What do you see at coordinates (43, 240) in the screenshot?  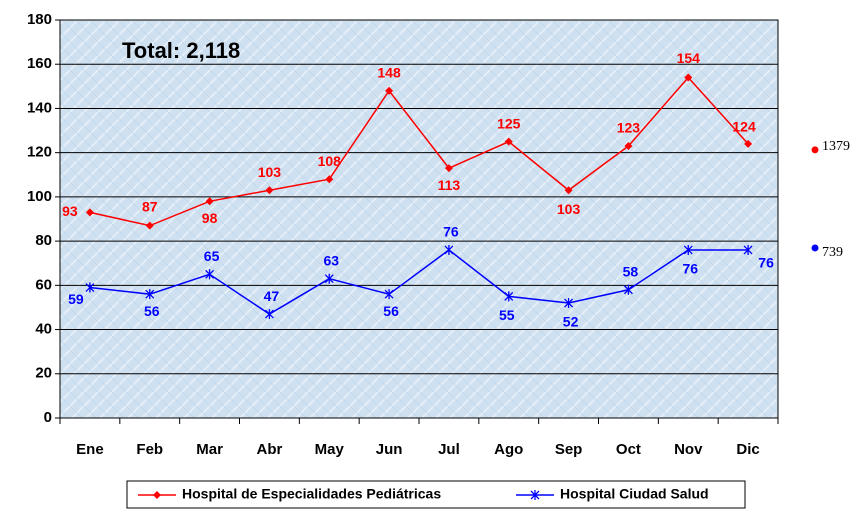 I see `y-tick-label: 80` at bounding box center [43, 240].